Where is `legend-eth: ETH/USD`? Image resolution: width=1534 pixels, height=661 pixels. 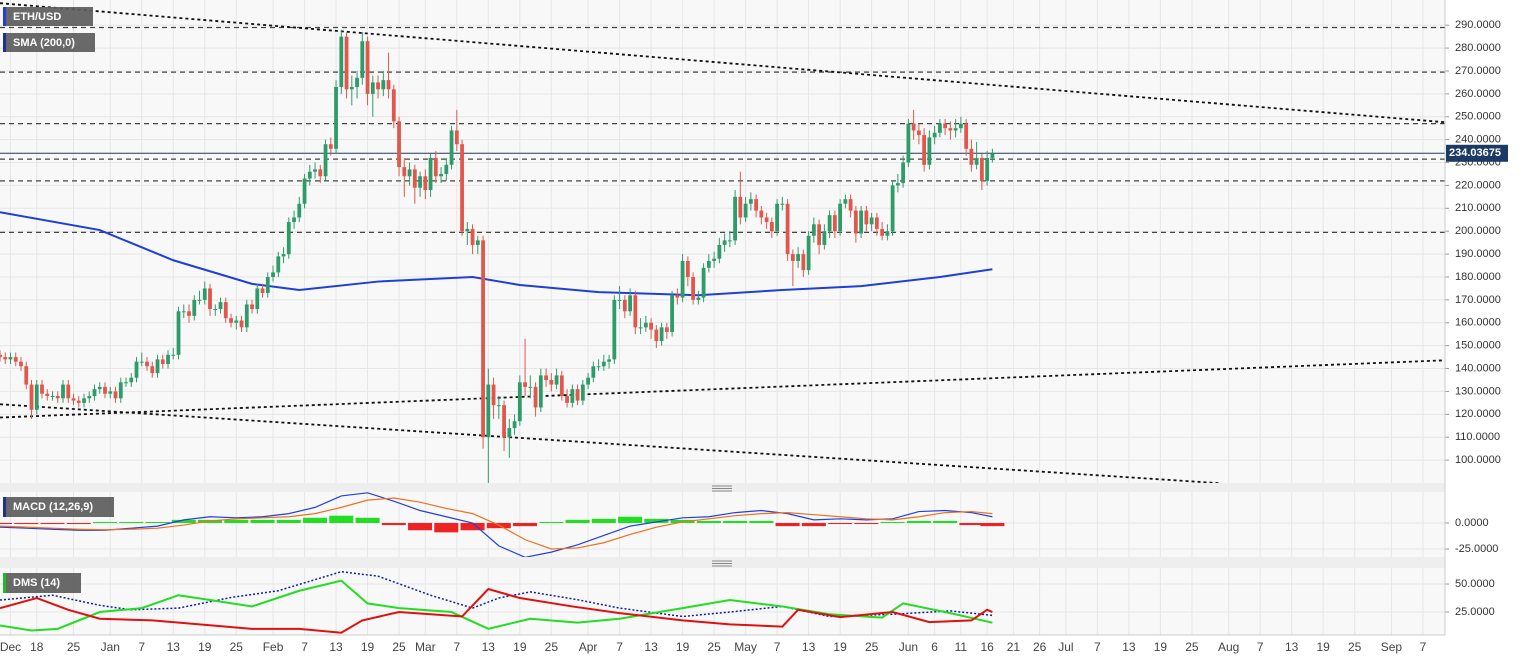
legend-eth: ETH/USD is located at coordinates (48, 16).